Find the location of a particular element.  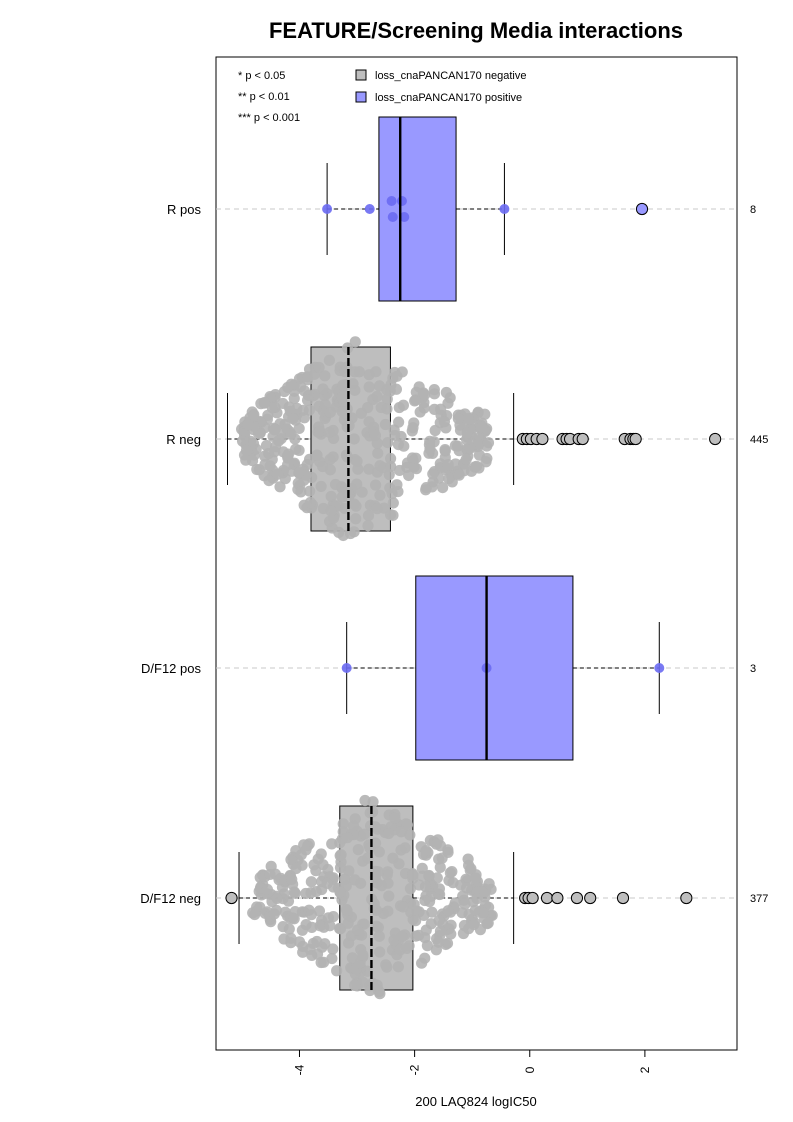

x-tick-label: -2 is located at coordinates (415, 1069).